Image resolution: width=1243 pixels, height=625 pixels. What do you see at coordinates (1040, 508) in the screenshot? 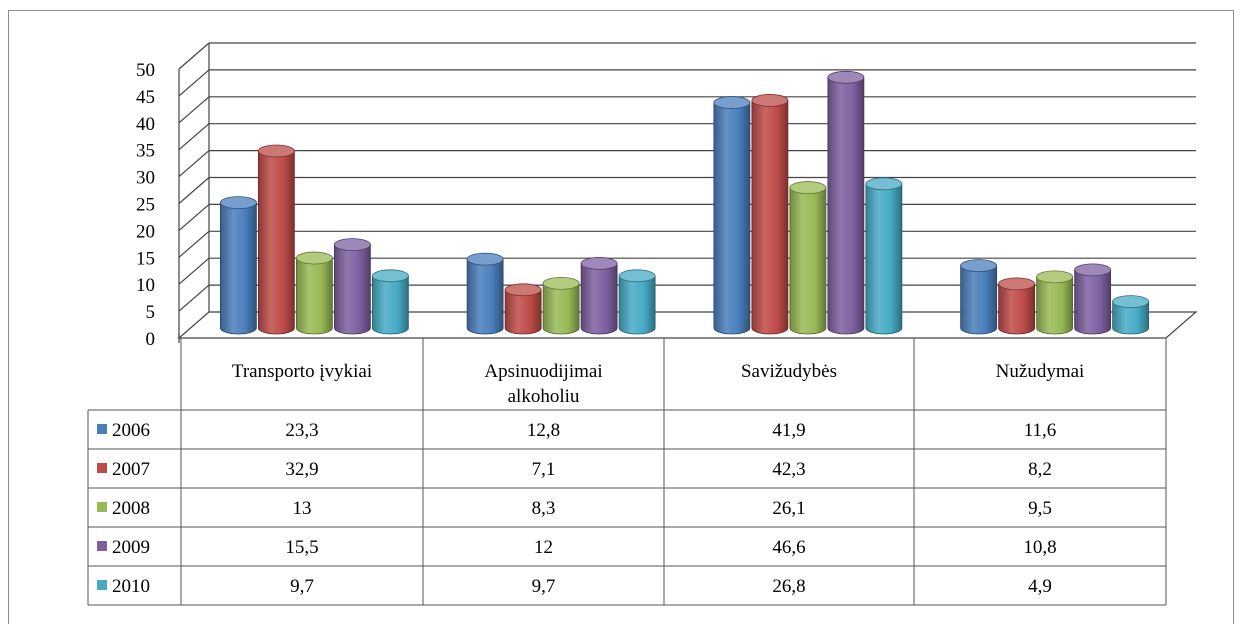
I see `table-cell-value: 9,5` at bounding box center [1040, 508].